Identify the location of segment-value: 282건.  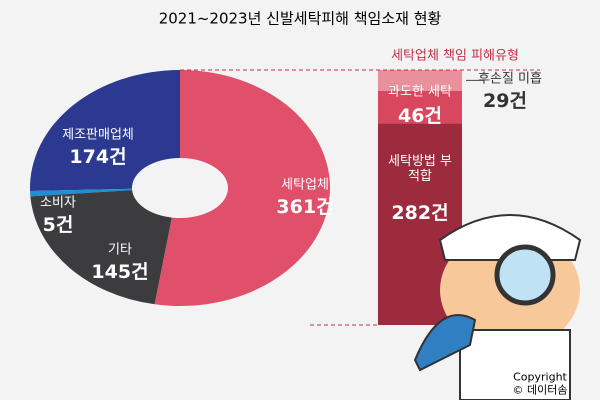
(420, 212).